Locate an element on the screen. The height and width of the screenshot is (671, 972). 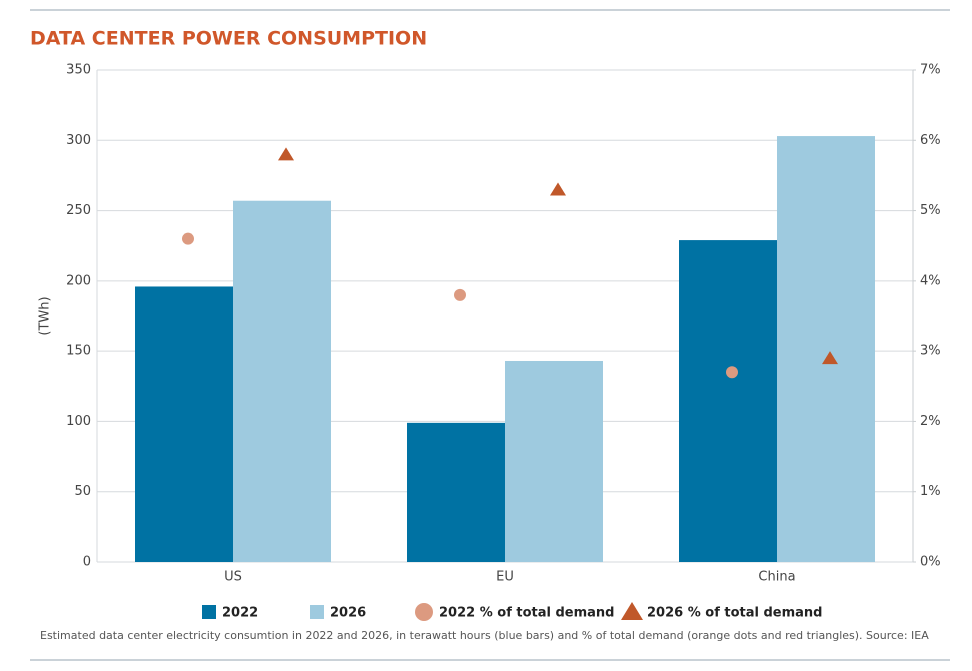
y2-tick-label: 2% is located at coordinates (930, 421).